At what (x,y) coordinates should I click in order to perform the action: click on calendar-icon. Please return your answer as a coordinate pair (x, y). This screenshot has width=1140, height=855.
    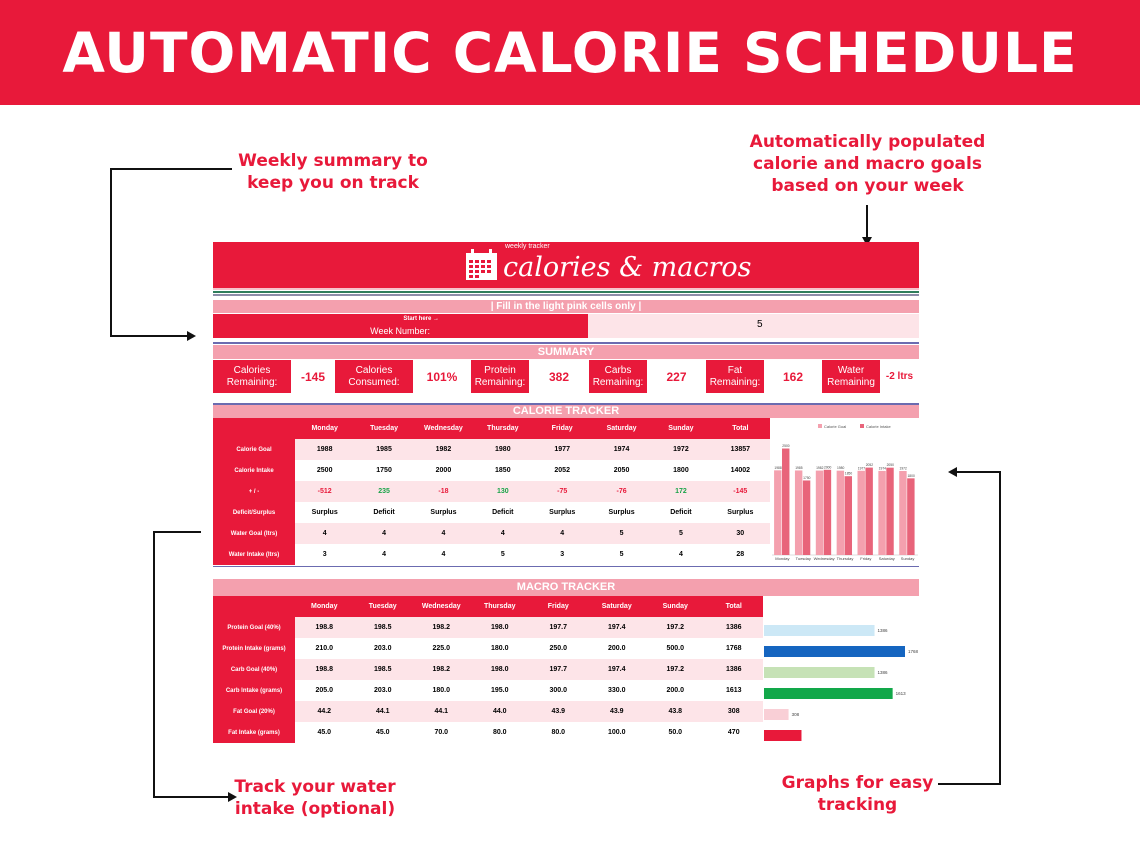
    Looking at the image, I should click on (481, 264).